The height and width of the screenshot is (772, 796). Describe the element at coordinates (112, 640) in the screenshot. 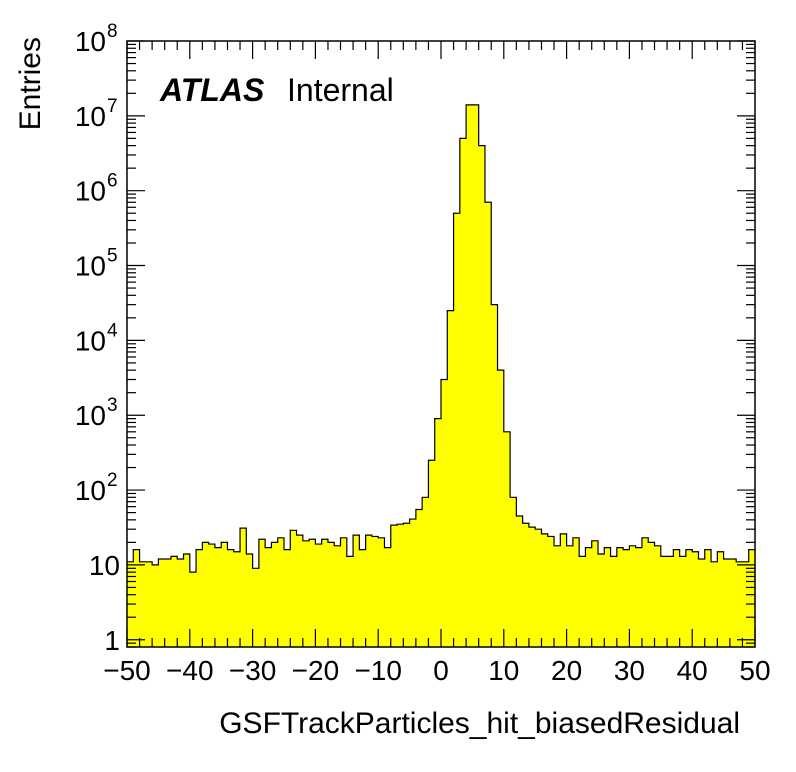

I see `y-tick-label: 1` at that location.